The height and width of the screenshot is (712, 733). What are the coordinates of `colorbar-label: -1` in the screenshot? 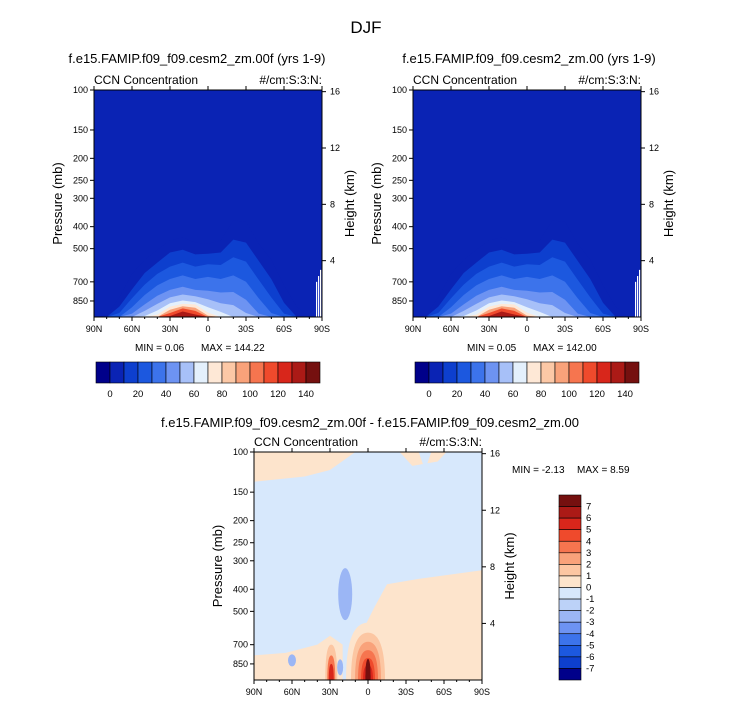 It's located at (590, 599).